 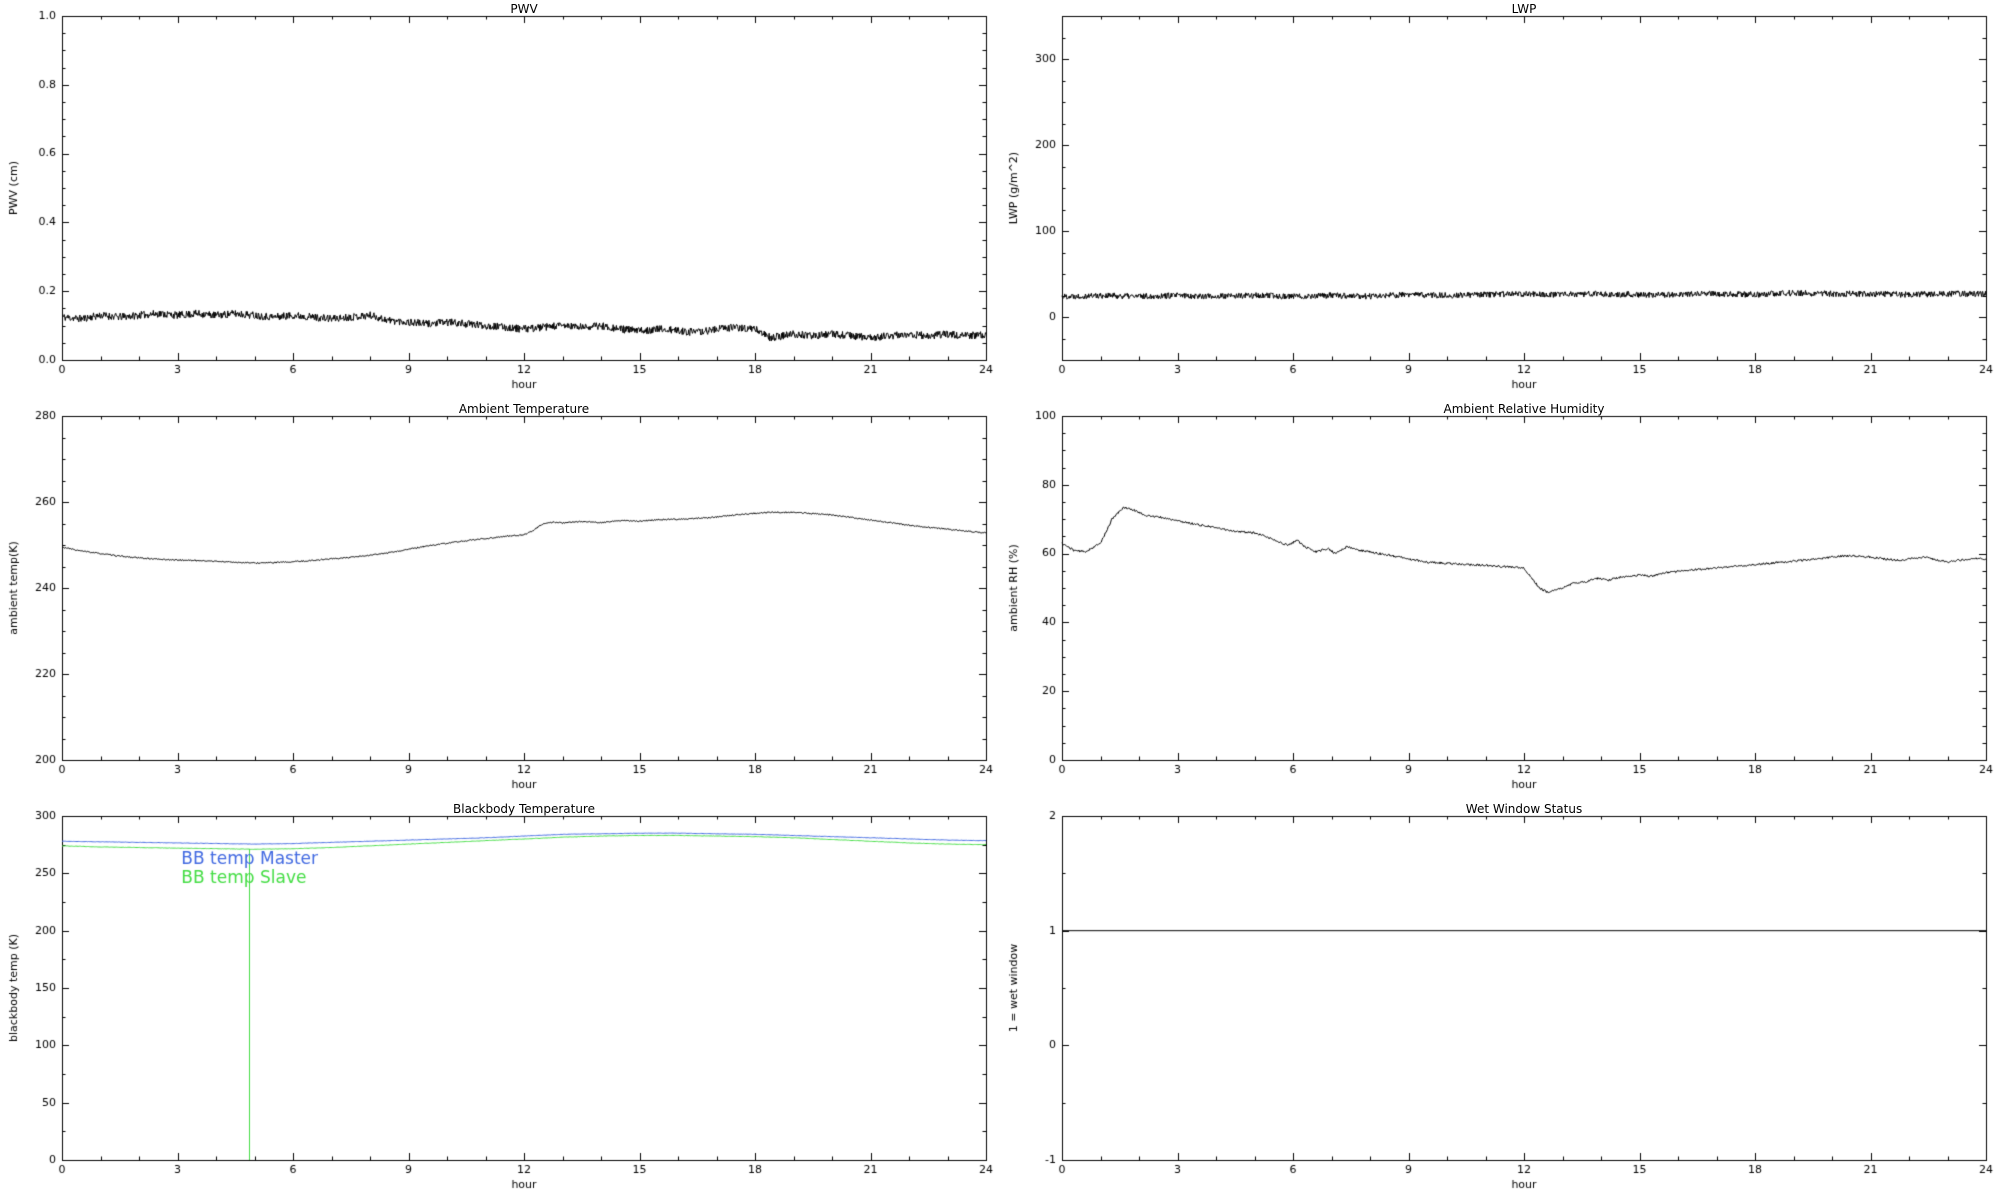 I want to click on chart-title-ambient-temperature: Ambient Temperature, so click(x=524, y=409).